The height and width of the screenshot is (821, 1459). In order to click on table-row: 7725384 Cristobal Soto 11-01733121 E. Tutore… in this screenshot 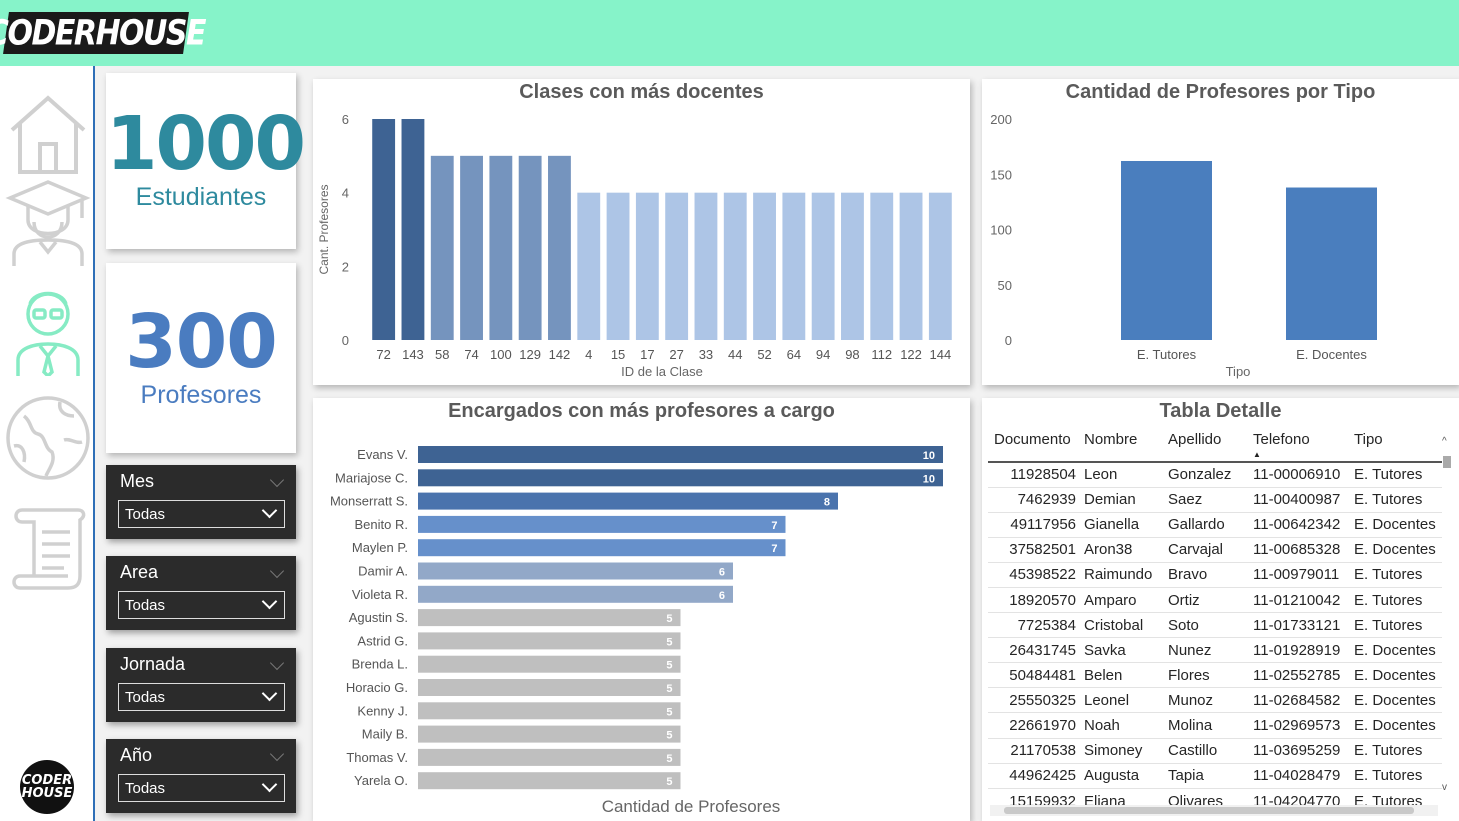, I will do `click(1215, 625)`.